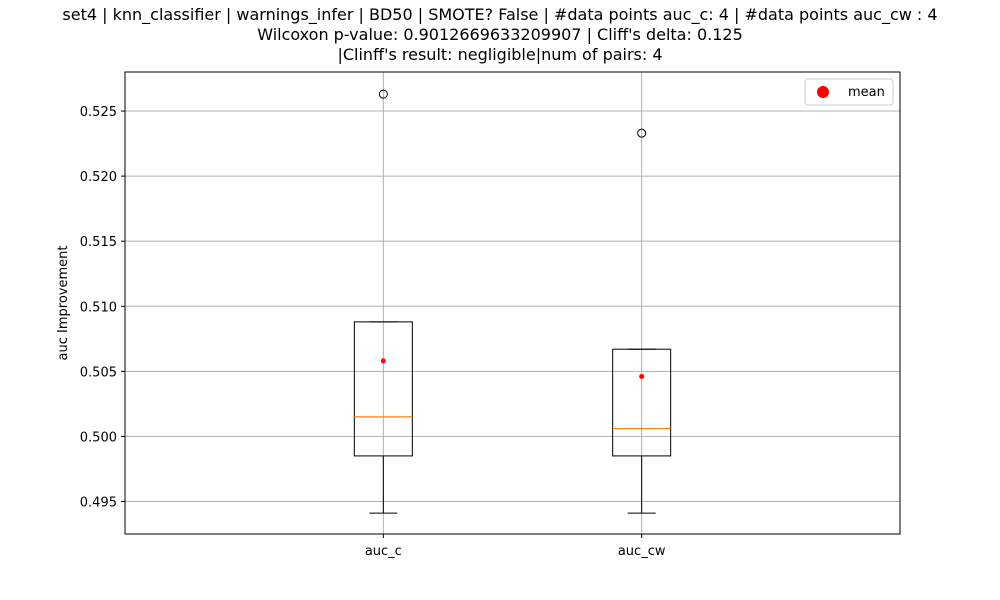 This screenshot has width=1000, height=600. What do you see at coordinates (98, 242) in the screenshot?
I see `y-tick-label: 0.515` at bounding box center [98, 242].